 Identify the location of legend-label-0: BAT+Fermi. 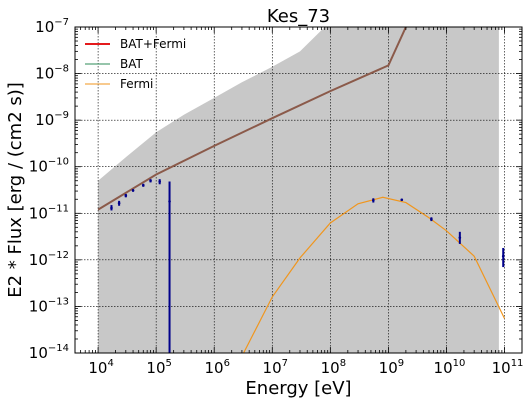
(153, 44).